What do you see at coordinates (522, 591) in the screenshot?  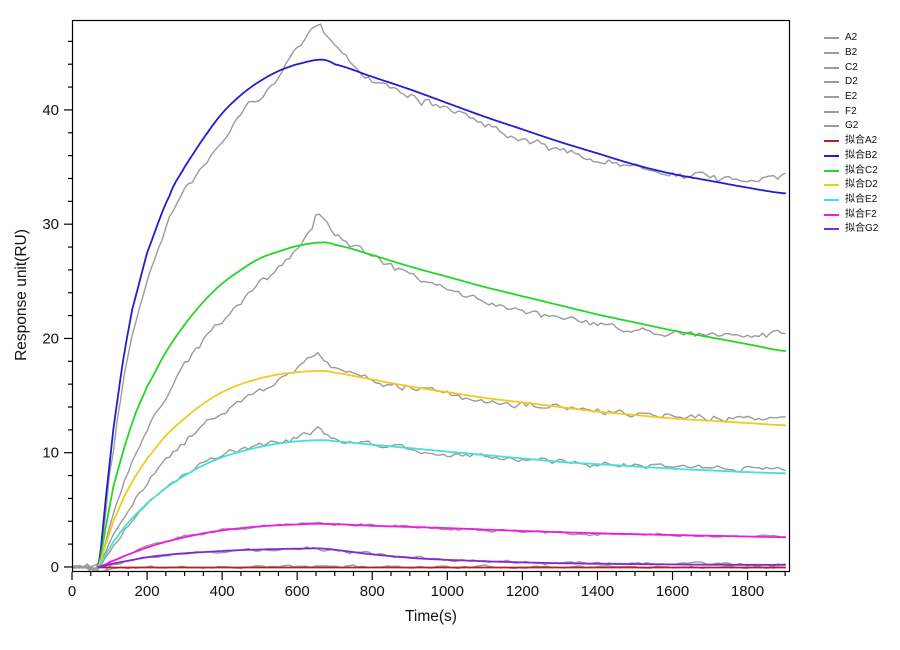 I see `x-tick-label: 1200` at bounding box center [522, 591].